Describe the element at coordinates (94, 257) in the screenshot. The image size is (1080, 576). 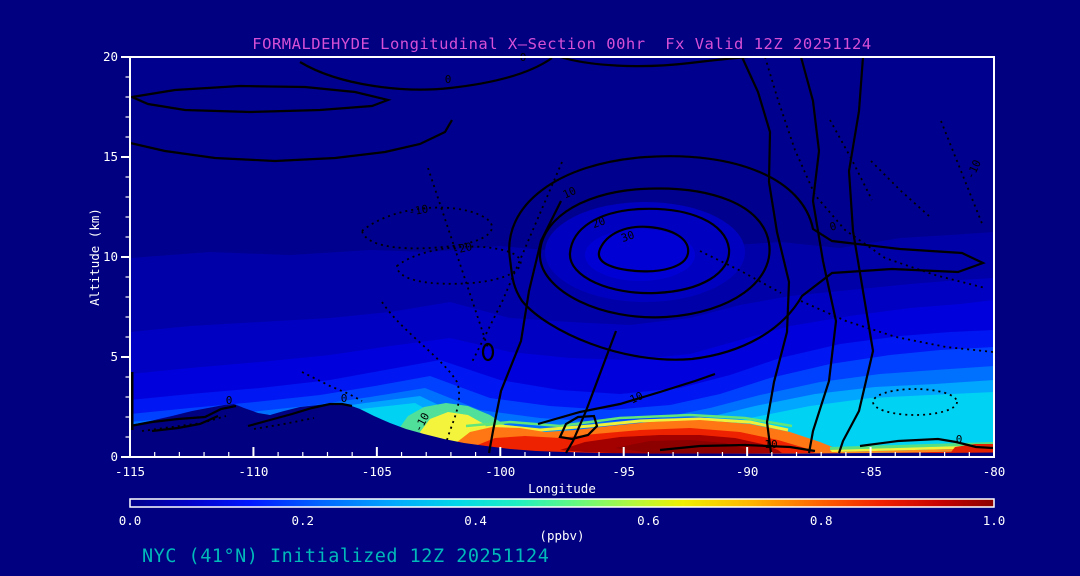
I see `y-axis-label: Altitude (km)` at that location.